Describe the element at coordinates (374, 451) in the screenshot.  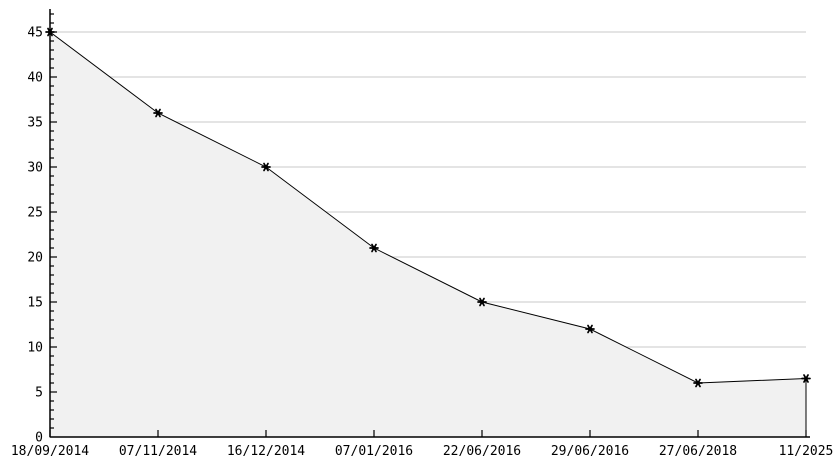
I see `x-tick-label: 07/01/2016` at that location.